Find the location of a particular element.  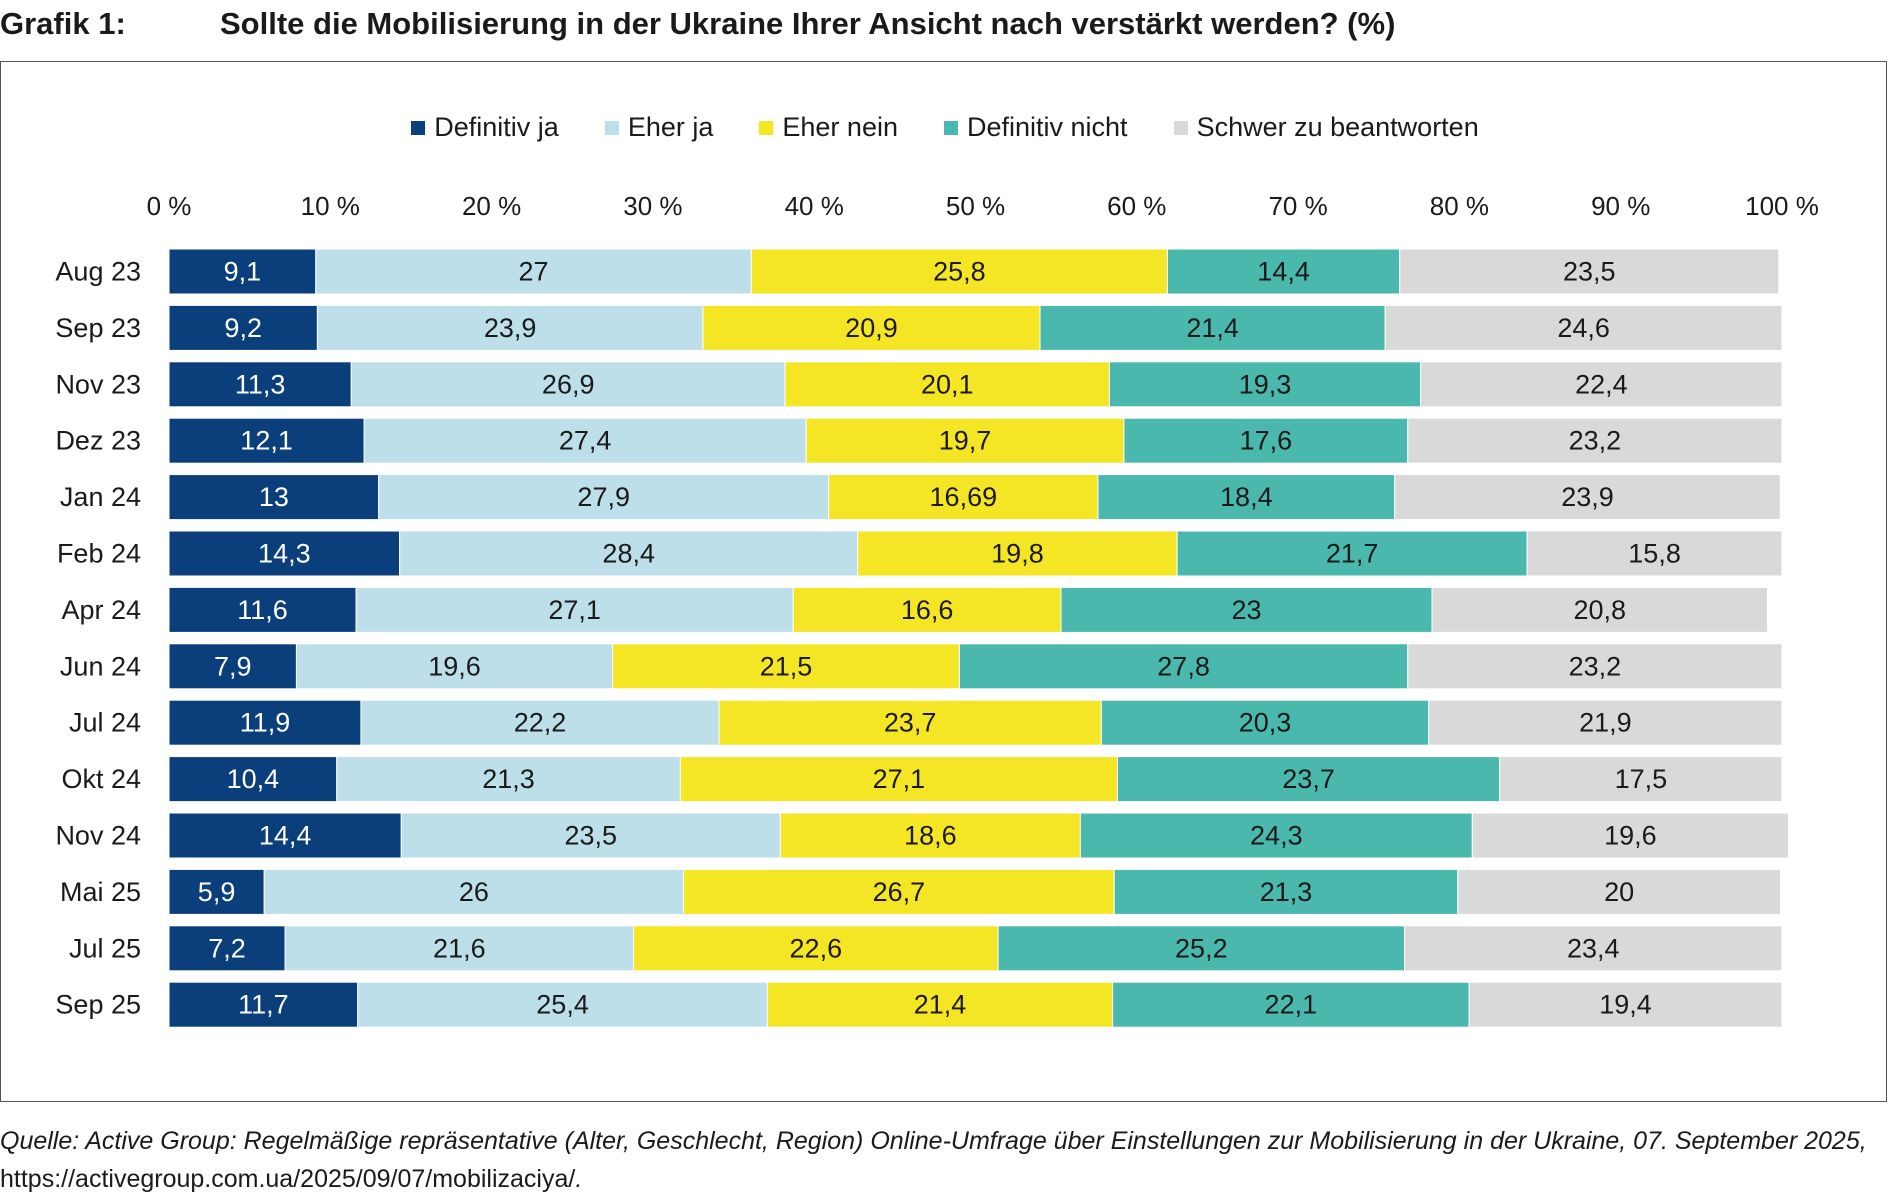

bar-data-label: 28,4 is located at coordinates (628, 554).